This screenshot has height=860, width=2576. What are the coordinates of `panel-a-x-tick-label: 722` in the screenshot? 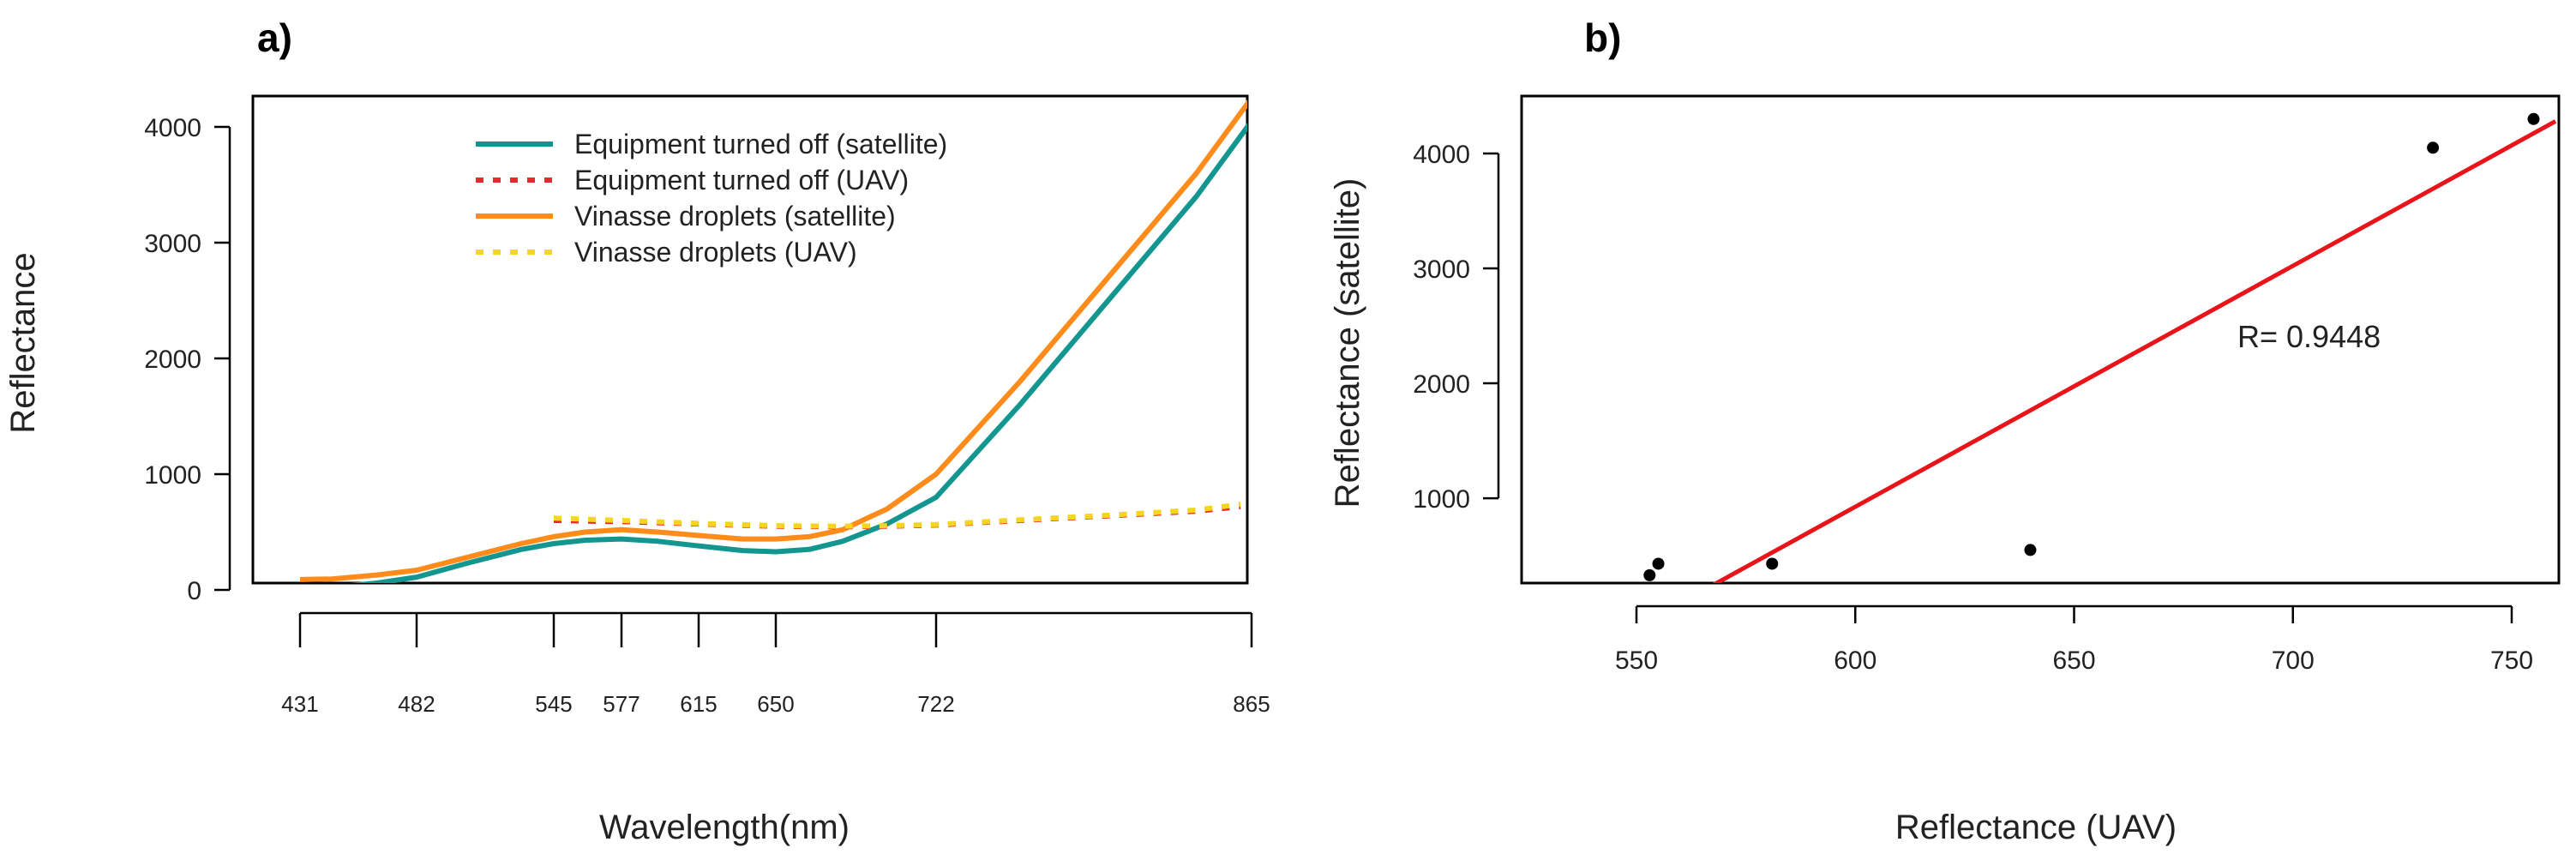 It's located at (935, 704).